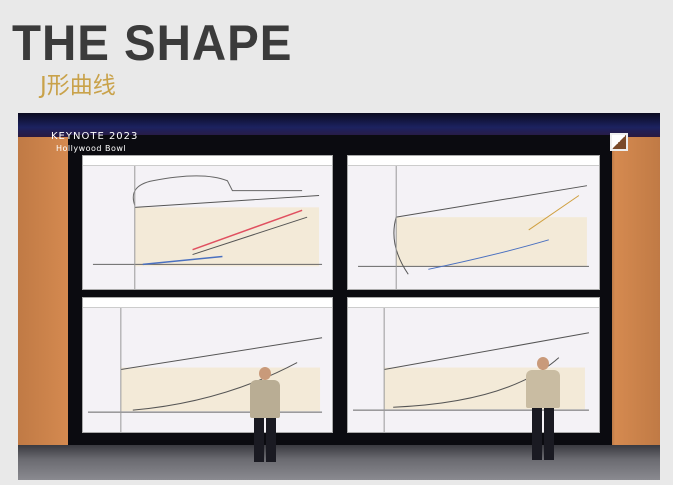  I want to click on slide-title: THE SHAPE, so click(152, 43).